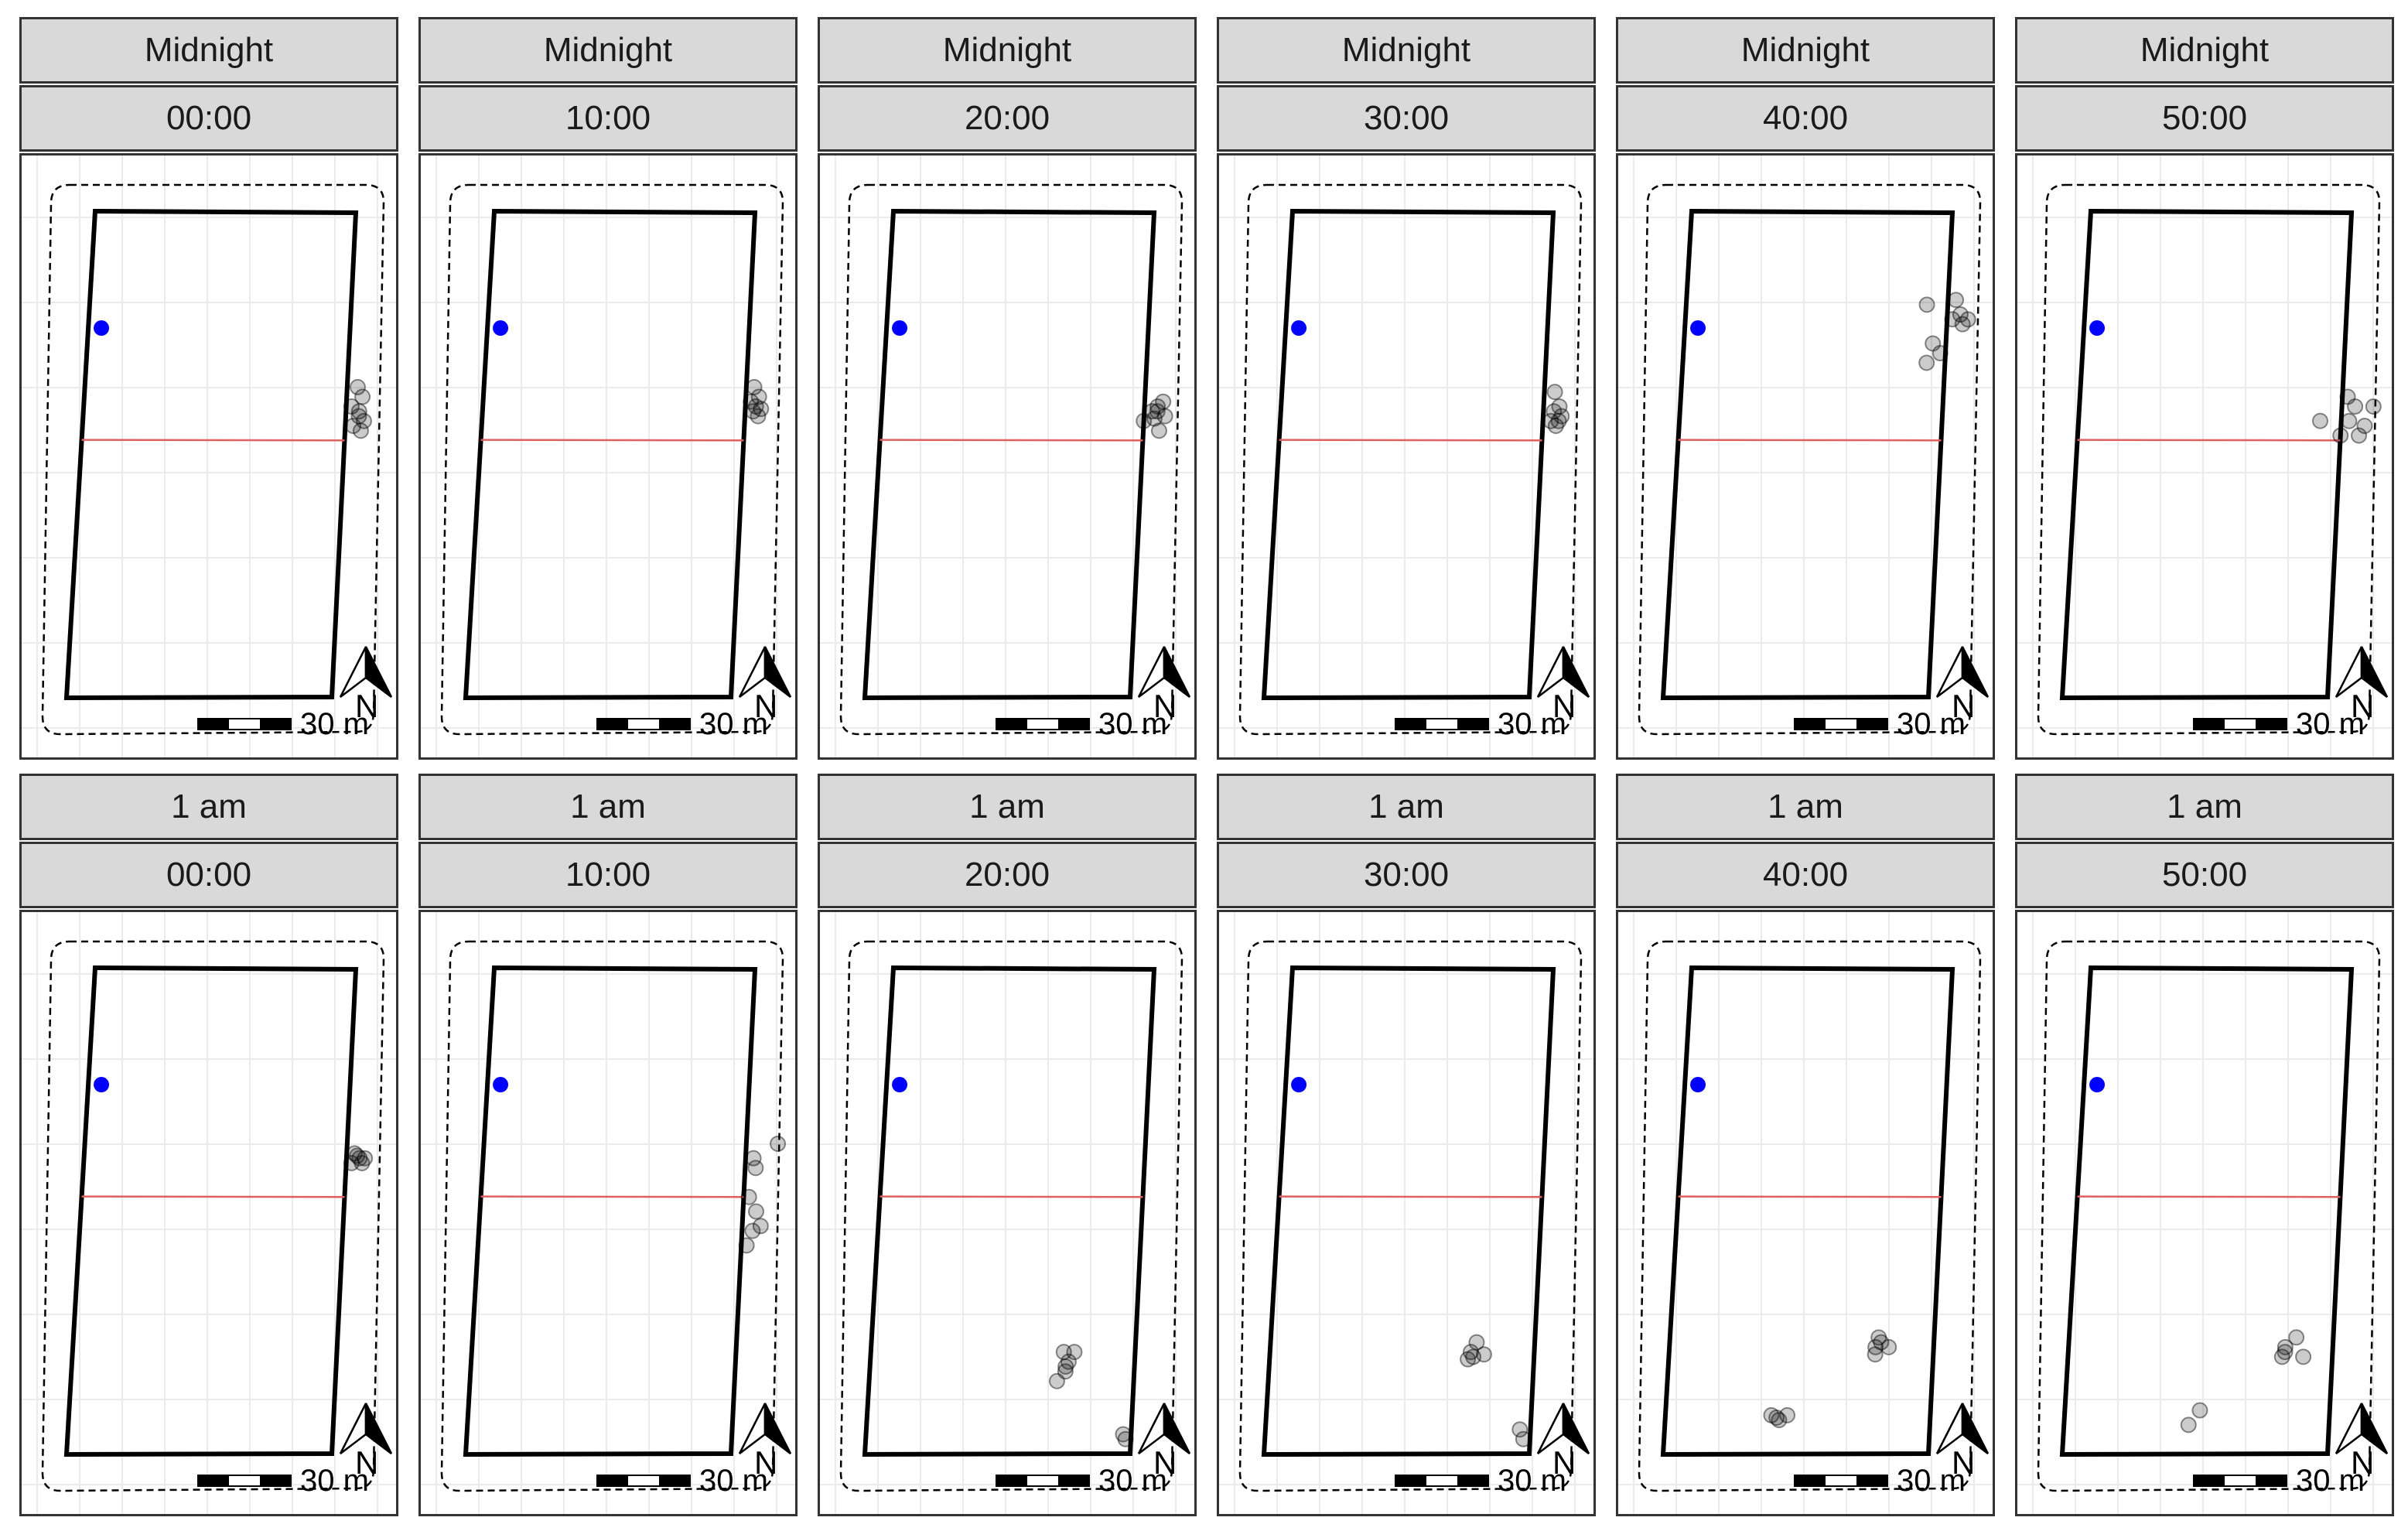  I want to click on facet-strip-minute: 50:00, so click(2204, 118).